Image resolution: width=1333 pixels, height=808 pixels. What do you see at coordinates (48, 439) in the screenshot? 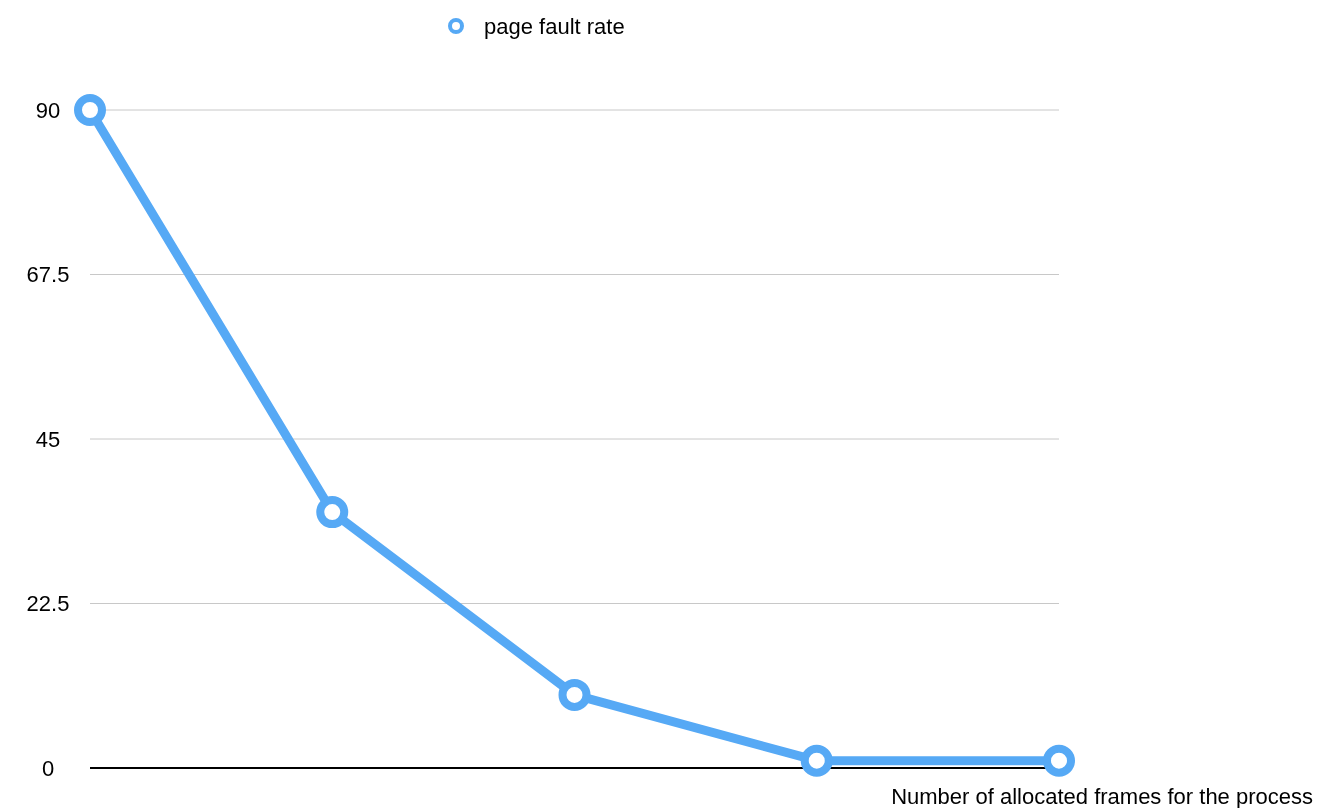
I see `y-tick-label: 45` at bounding box center [48, 439].